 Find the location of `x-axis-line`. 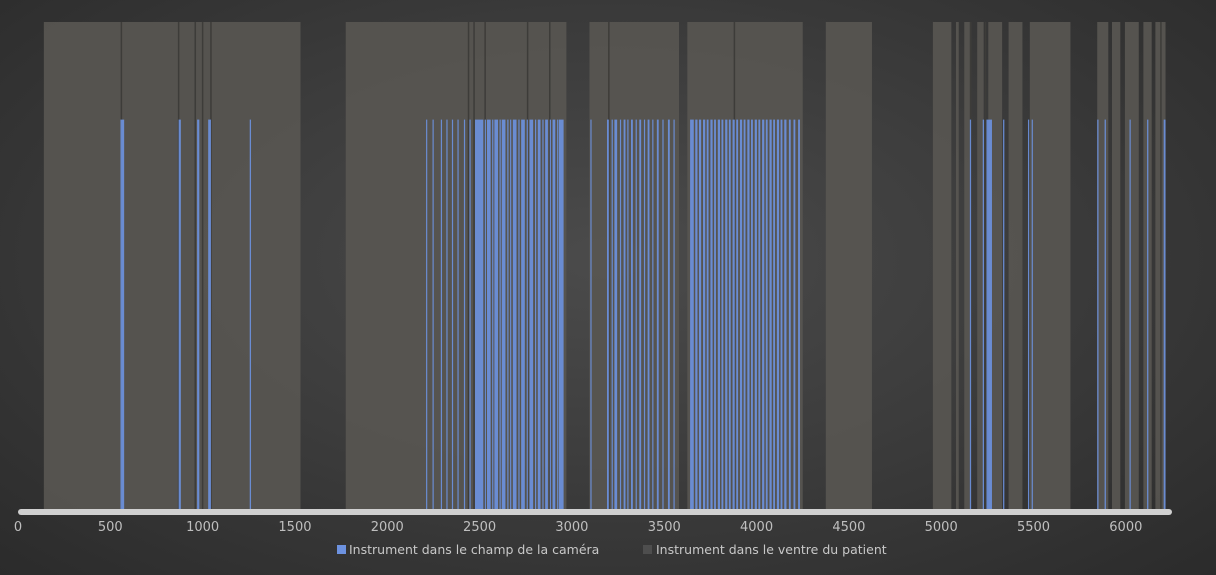

x-axis-line is located at coordinates (595, 512).